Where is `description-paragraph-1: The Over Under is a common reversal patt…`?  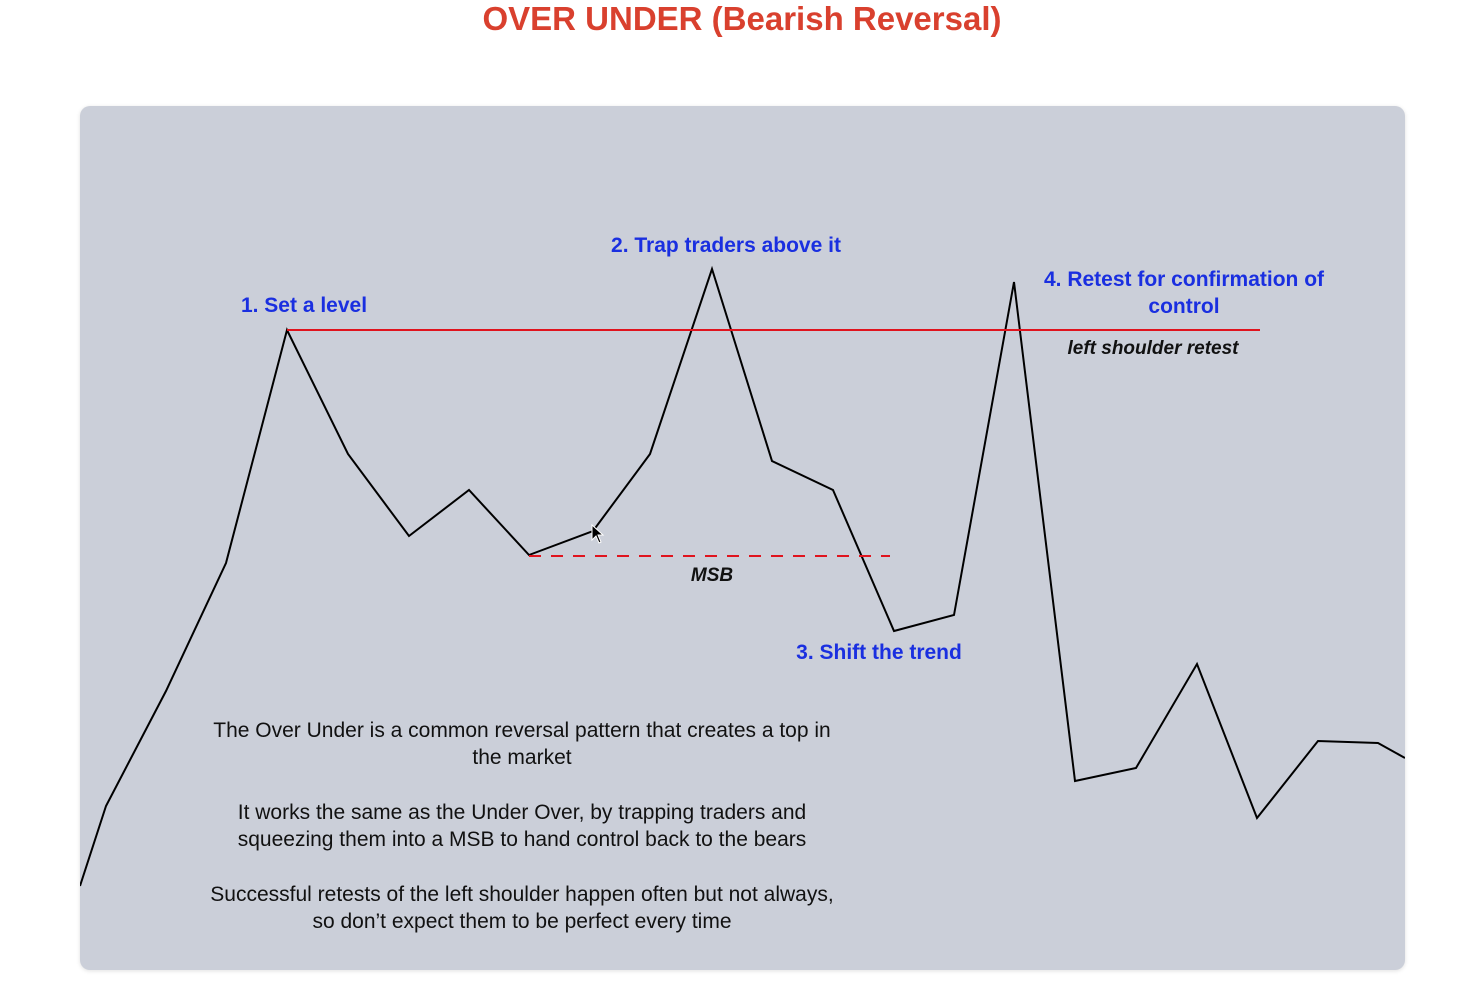
description-paragraph-1: The Over Under is a common reversal patt… is located at coordinates (522, 744).